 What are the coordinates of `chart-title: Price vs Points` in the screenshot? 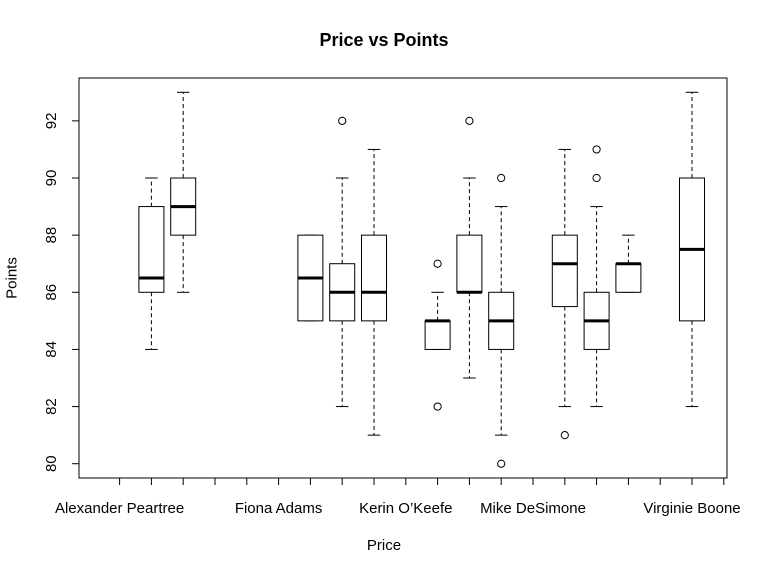 It's located at (384, 40).